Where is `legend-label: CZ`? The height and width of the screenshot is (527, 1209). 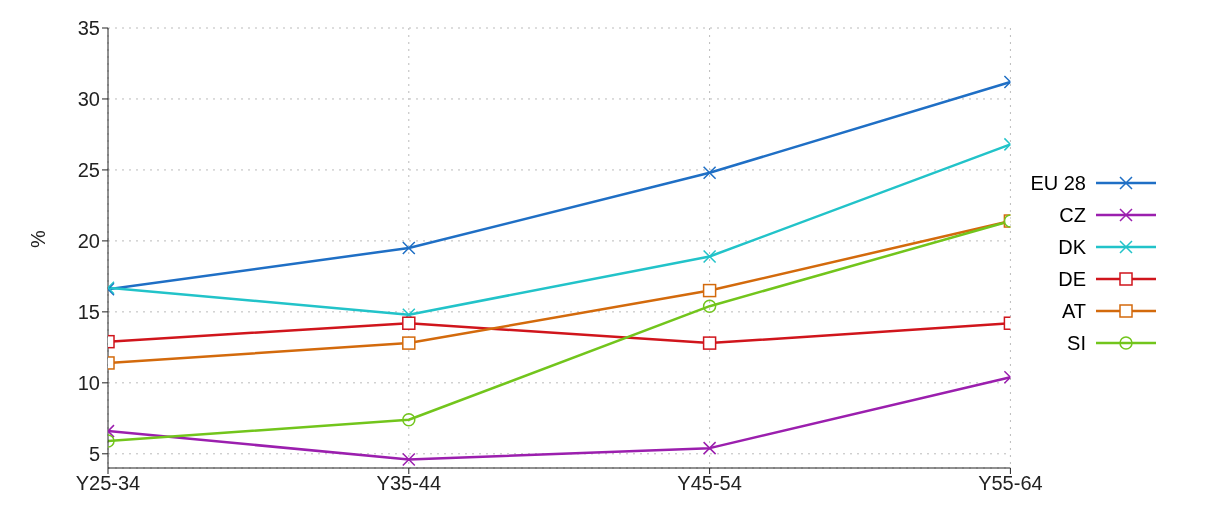
legend-label: CZ is located at coordinates (1072, 215).